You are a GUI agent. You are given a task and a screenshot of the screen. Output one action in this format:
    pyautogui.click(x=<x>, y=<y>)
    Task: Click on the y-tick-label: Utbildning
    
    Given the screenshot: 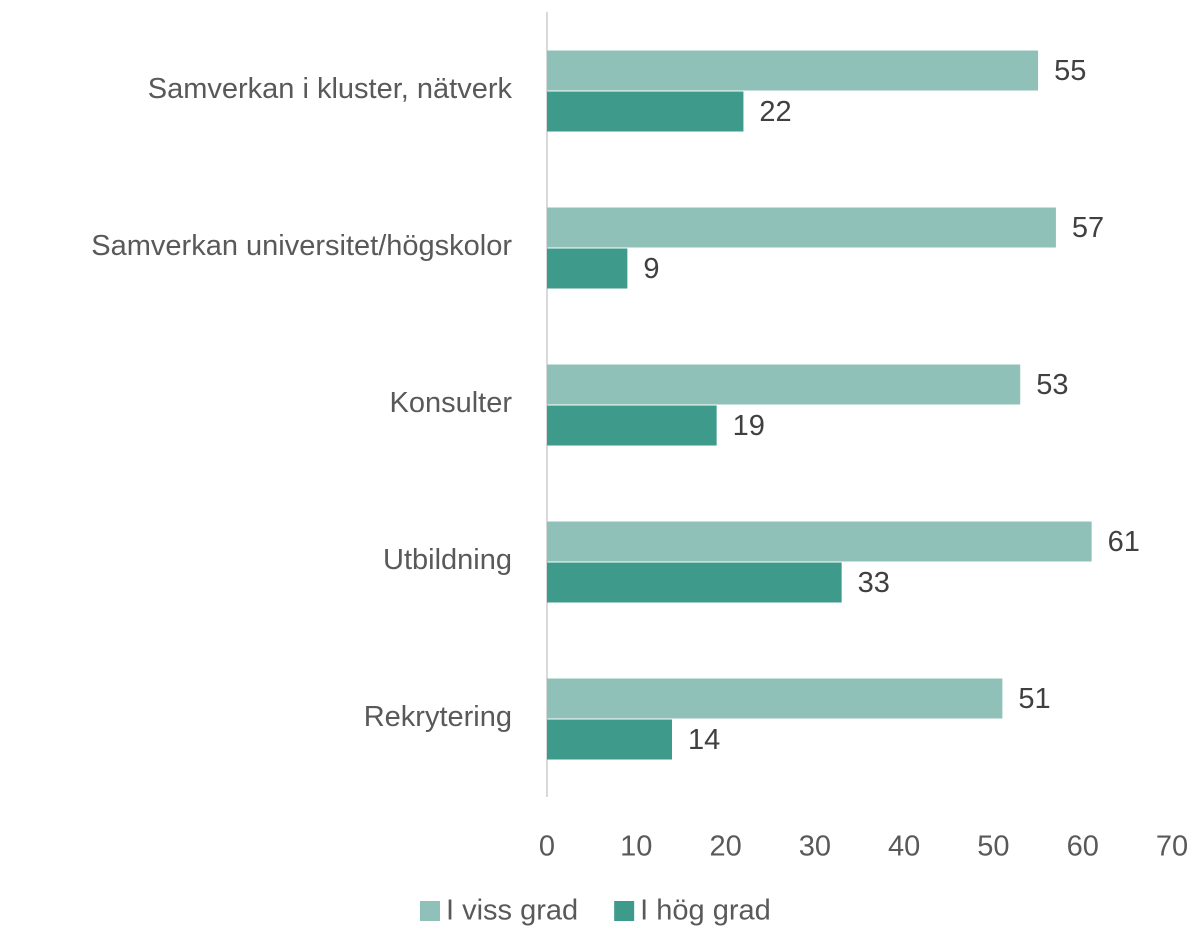 What is the action you would take?
    pyautogui.click(x=447, y=560)
    